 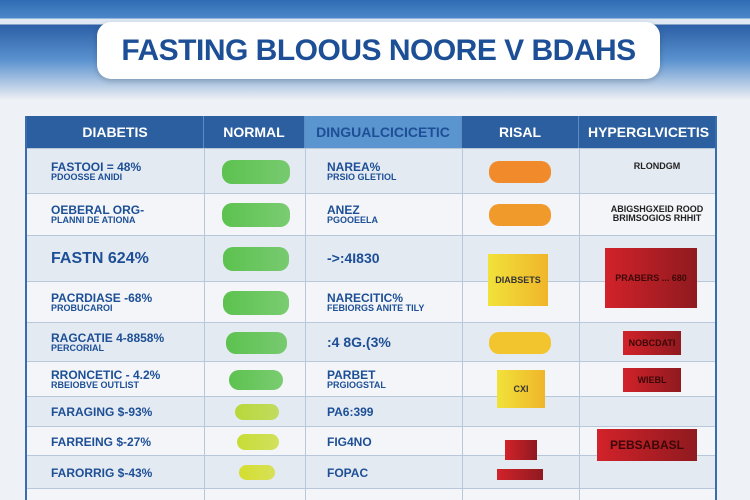 What do you see at coordinates (520, 132) in the screenshot?
I see `column-header: RISAL` at bounding box center [520, 132].